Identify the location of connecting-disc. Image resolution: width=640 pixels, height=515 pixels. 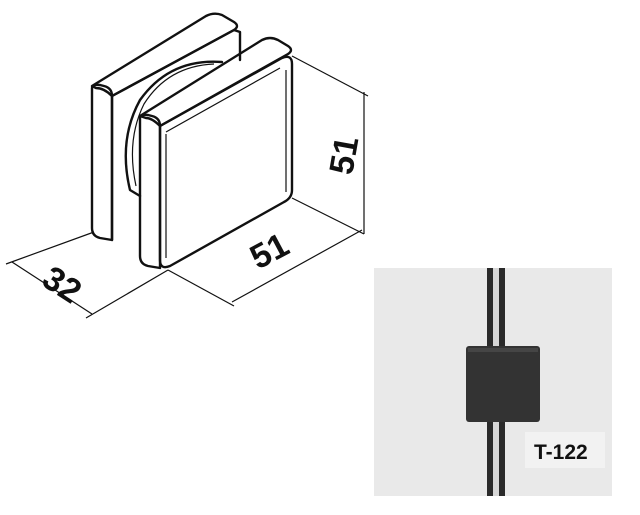
(174, 129).